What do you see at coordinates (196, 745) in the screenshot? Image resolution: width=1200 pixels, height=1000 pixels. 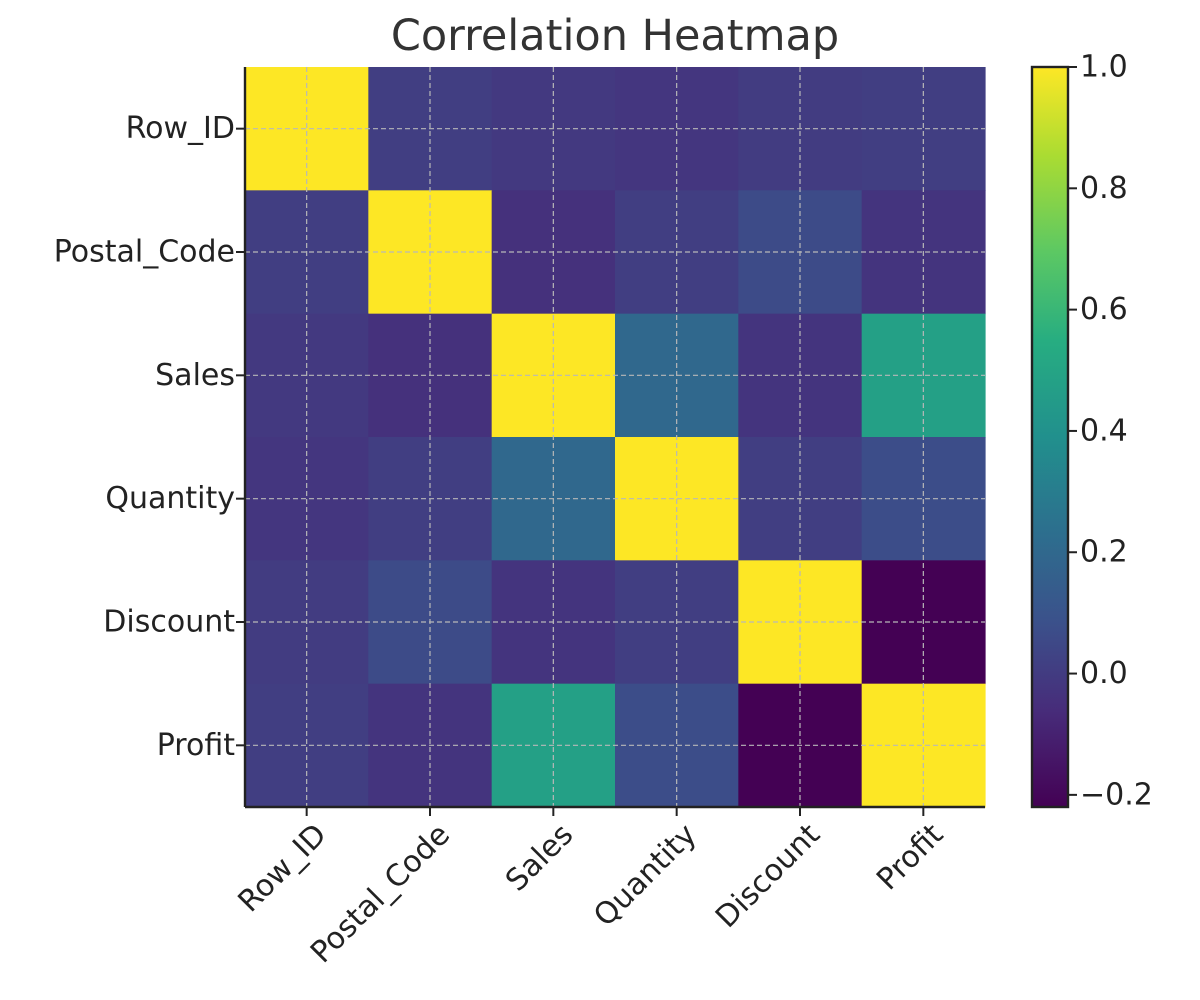 I see `y-tick-label: Profit` at bounding box center [196, 745].